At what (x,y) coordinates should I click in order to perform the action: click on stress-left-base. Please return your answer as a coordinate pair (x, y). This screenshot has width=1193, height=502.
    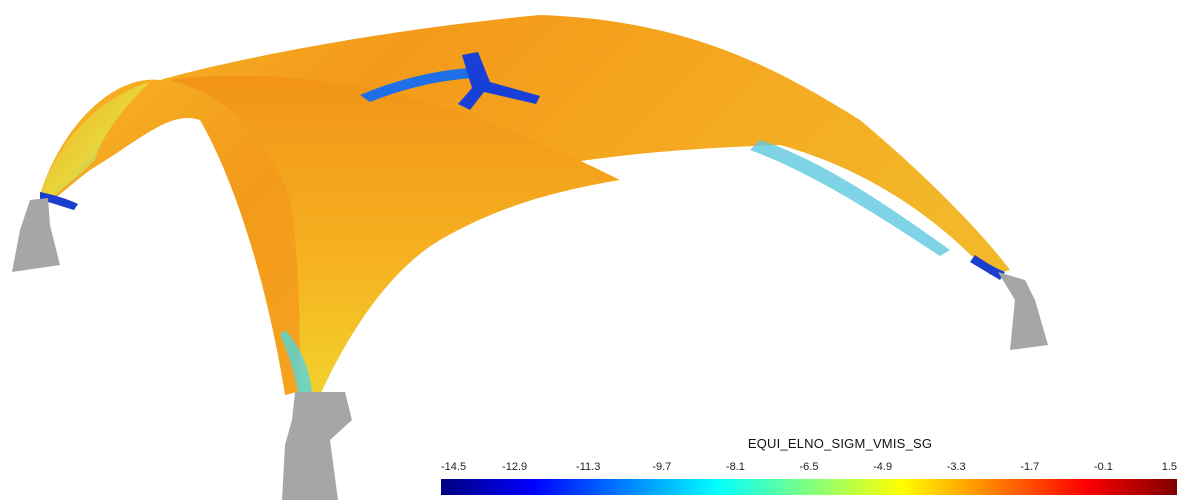
    Looking at the image, I should click on (59, 201).